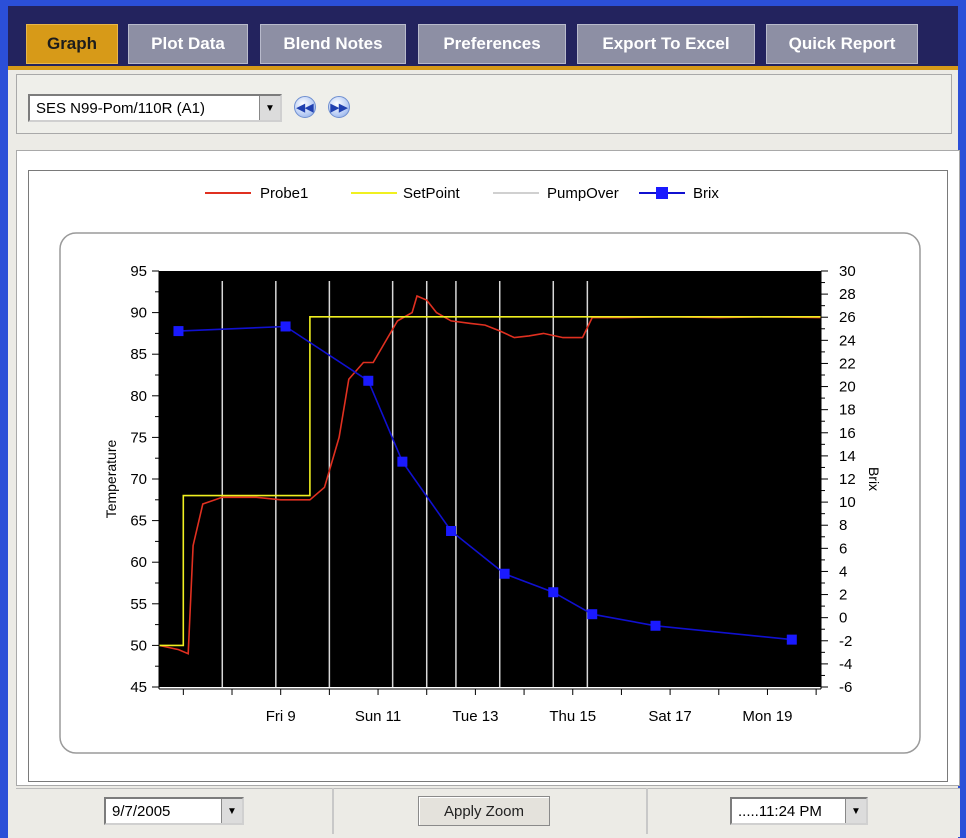 The image size is (966, 838). I want to click on y2-tick-label: 8, so click(843, 525).